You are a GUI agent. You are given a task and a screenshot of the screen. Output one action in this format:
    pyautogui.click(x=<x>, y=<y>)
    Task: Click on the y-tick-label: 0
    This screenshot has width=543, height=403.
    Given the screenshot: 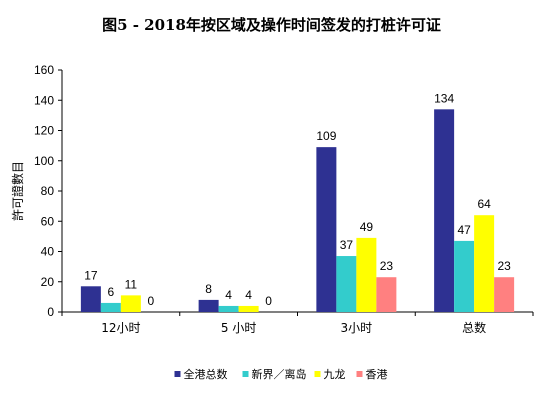 What is the action you would take?
    pyautogui.click(x=50, y=312)
    